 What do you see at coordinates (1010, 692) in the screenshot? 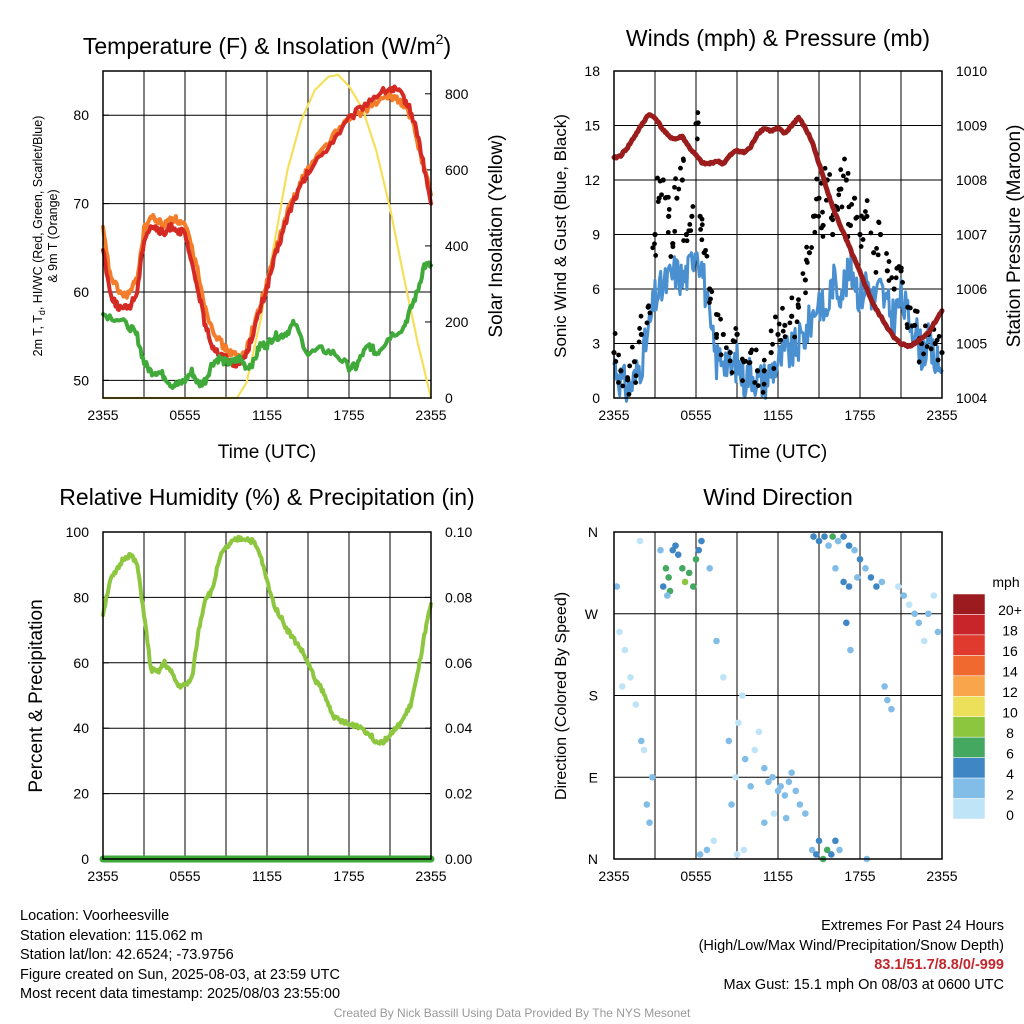
I see `colorbar-label: 12` at bounding box center [1010, 692].